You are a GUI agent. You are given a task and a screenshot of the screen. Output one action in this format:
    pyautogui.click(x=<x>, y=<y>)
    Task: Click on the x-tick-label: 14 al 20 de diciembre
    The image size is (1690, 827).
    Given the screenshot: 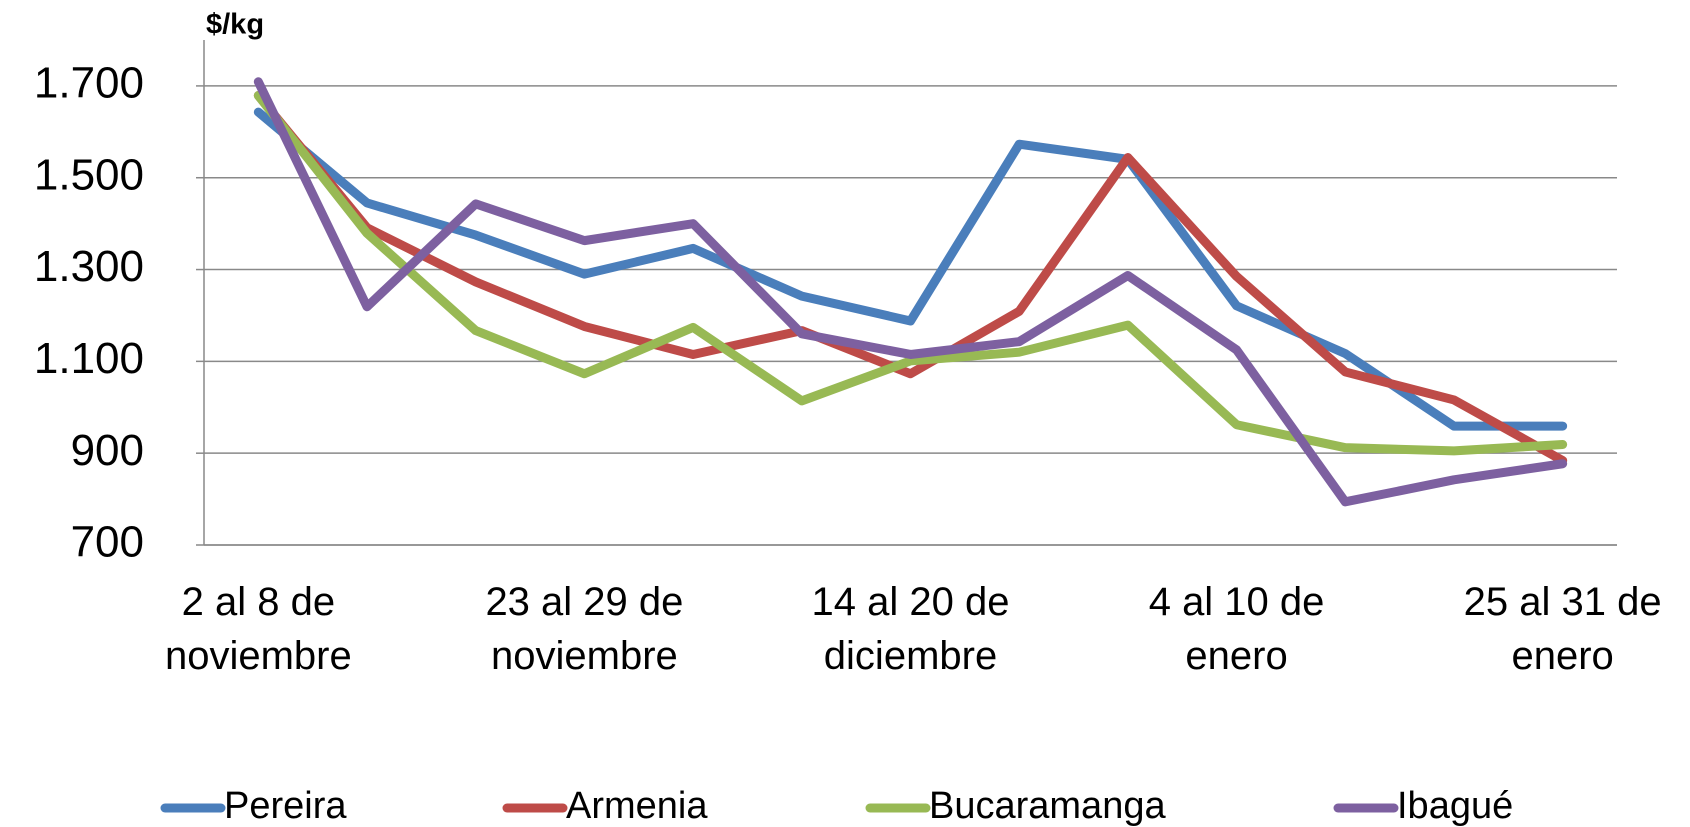 What is the action you would take?
    pyautogui.click(x=910, y=629)
    